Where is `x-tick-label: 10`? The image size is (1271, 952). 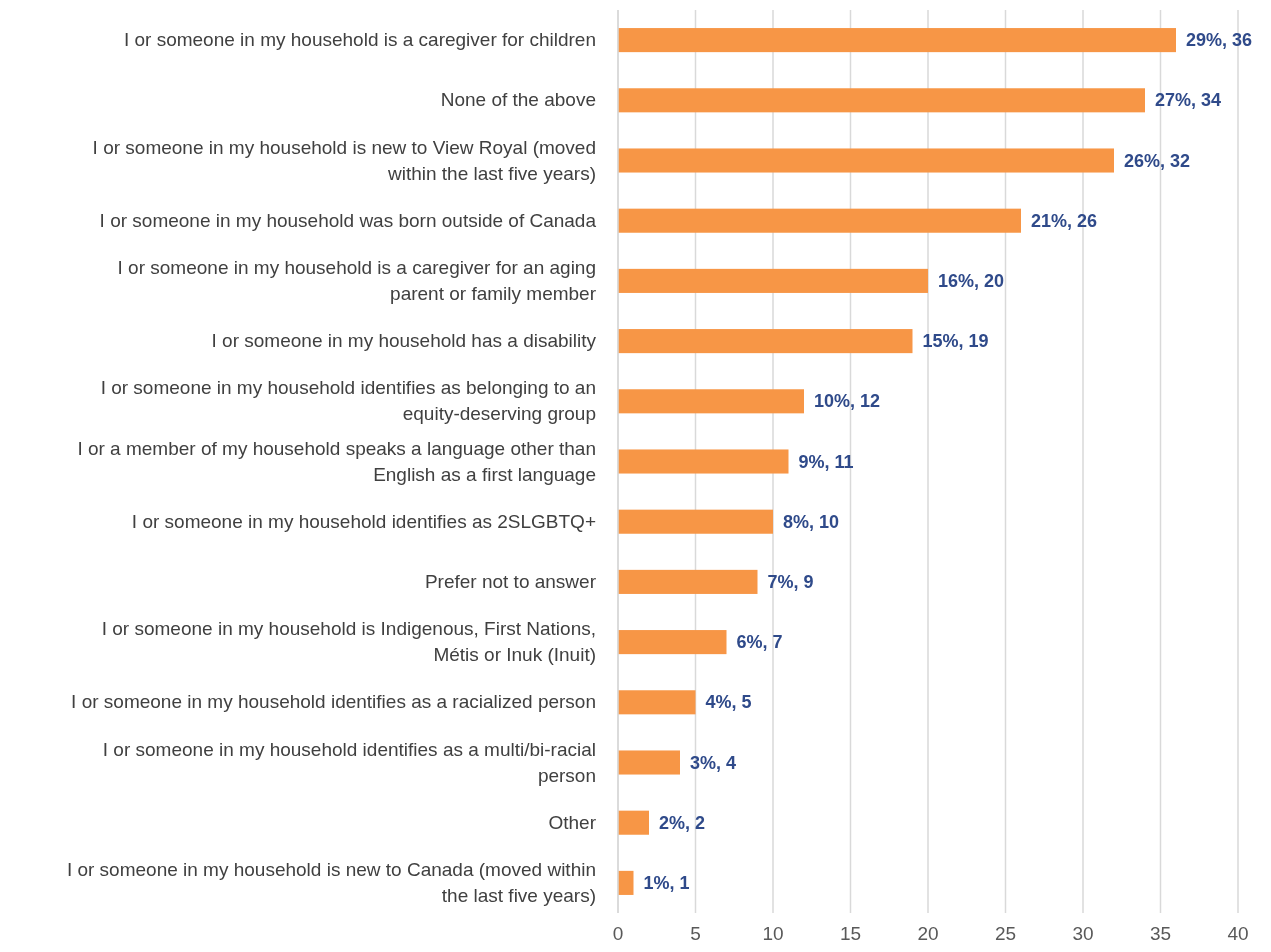 x-tick-label: 10 is located at coordinates (773, 933).